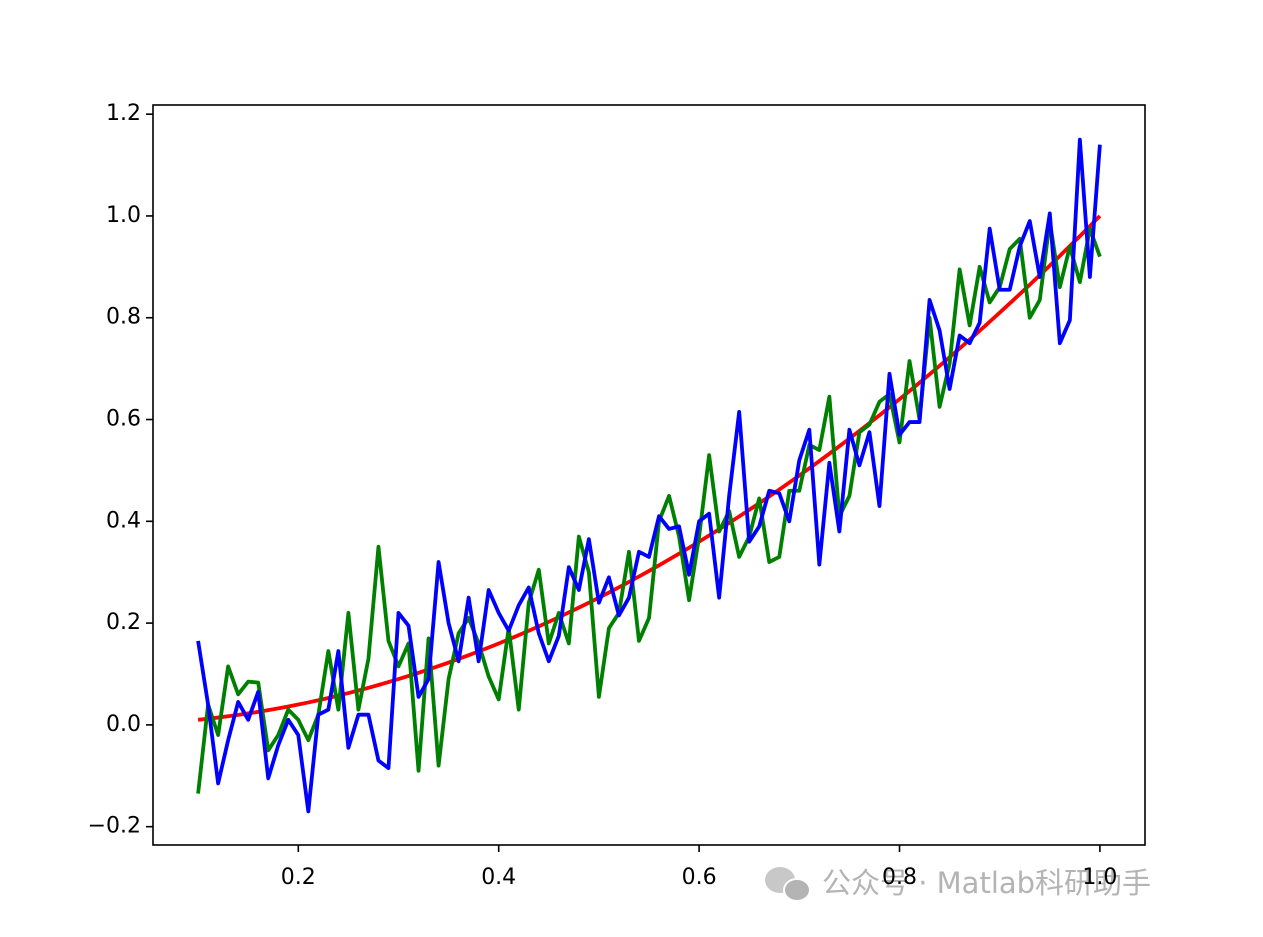 This screenshot has height=937, width=1263. Describe the element at coordinates (298, 877) in the screenshot. I see `x-tick-label: 0.2` at that location.